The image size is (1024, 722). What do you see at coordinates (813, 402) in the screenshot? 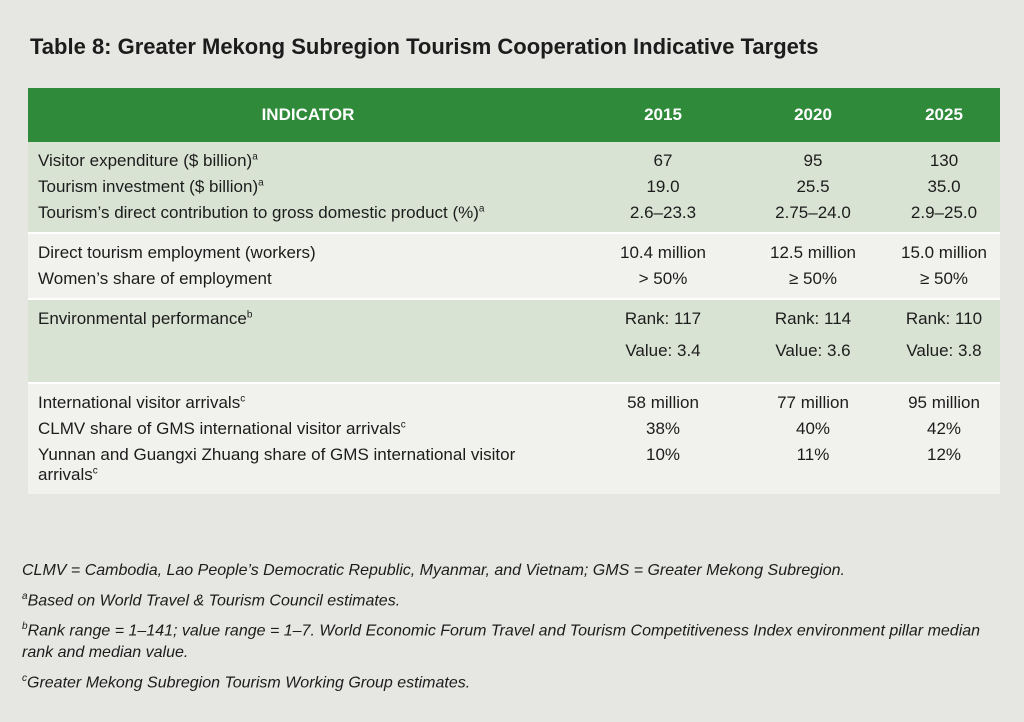
I see `value: 77 million` at bounding box center [813, 402].